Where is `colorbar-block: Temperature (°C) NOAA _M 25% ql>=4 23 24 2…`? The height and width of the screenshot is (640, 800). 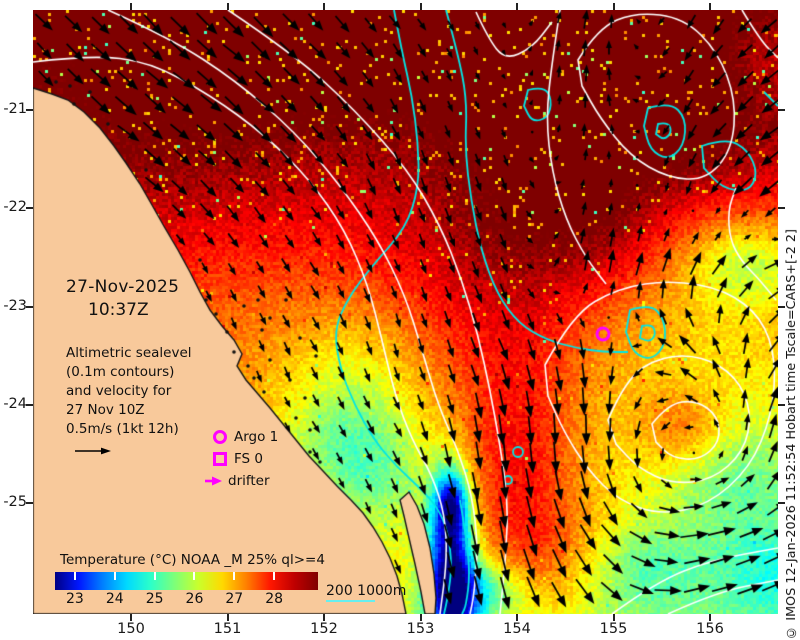
colorbar-block: Temperature (°C) NOAA _M 25% ql>=4 23 24 2… is located at coordinates (225, 579).